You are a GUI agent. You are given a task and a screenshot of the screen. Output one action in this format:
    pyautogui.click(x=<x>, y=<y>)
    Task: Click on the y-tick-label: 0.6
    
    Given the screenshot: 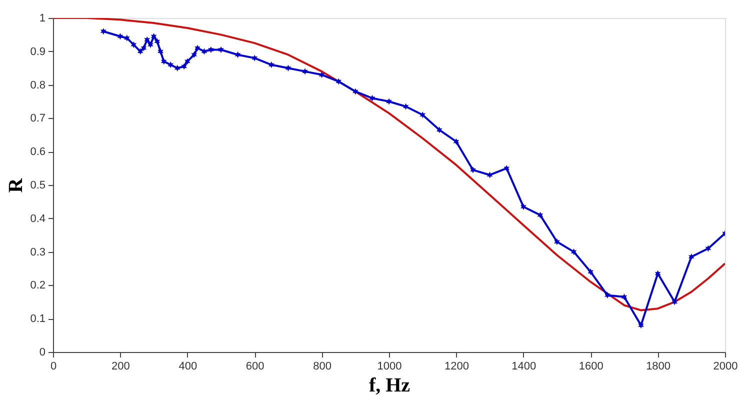 What is the action you would take?
    pyautogui.click(x=38, y=152)
    